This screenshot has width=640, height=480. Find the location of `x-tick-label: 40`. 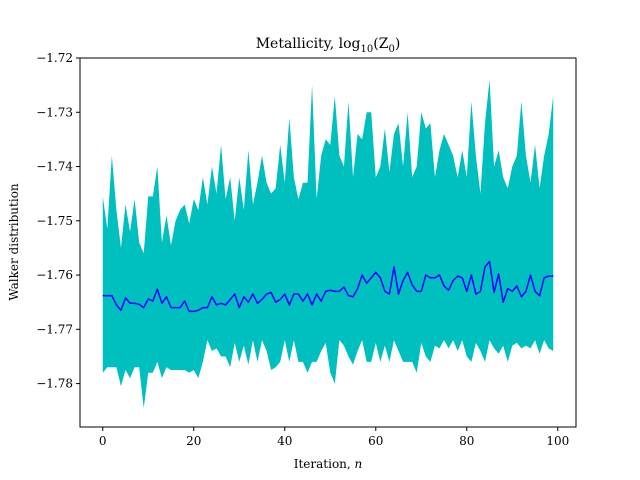

x-tick-label: 40 is located at coordinates (284, 441).